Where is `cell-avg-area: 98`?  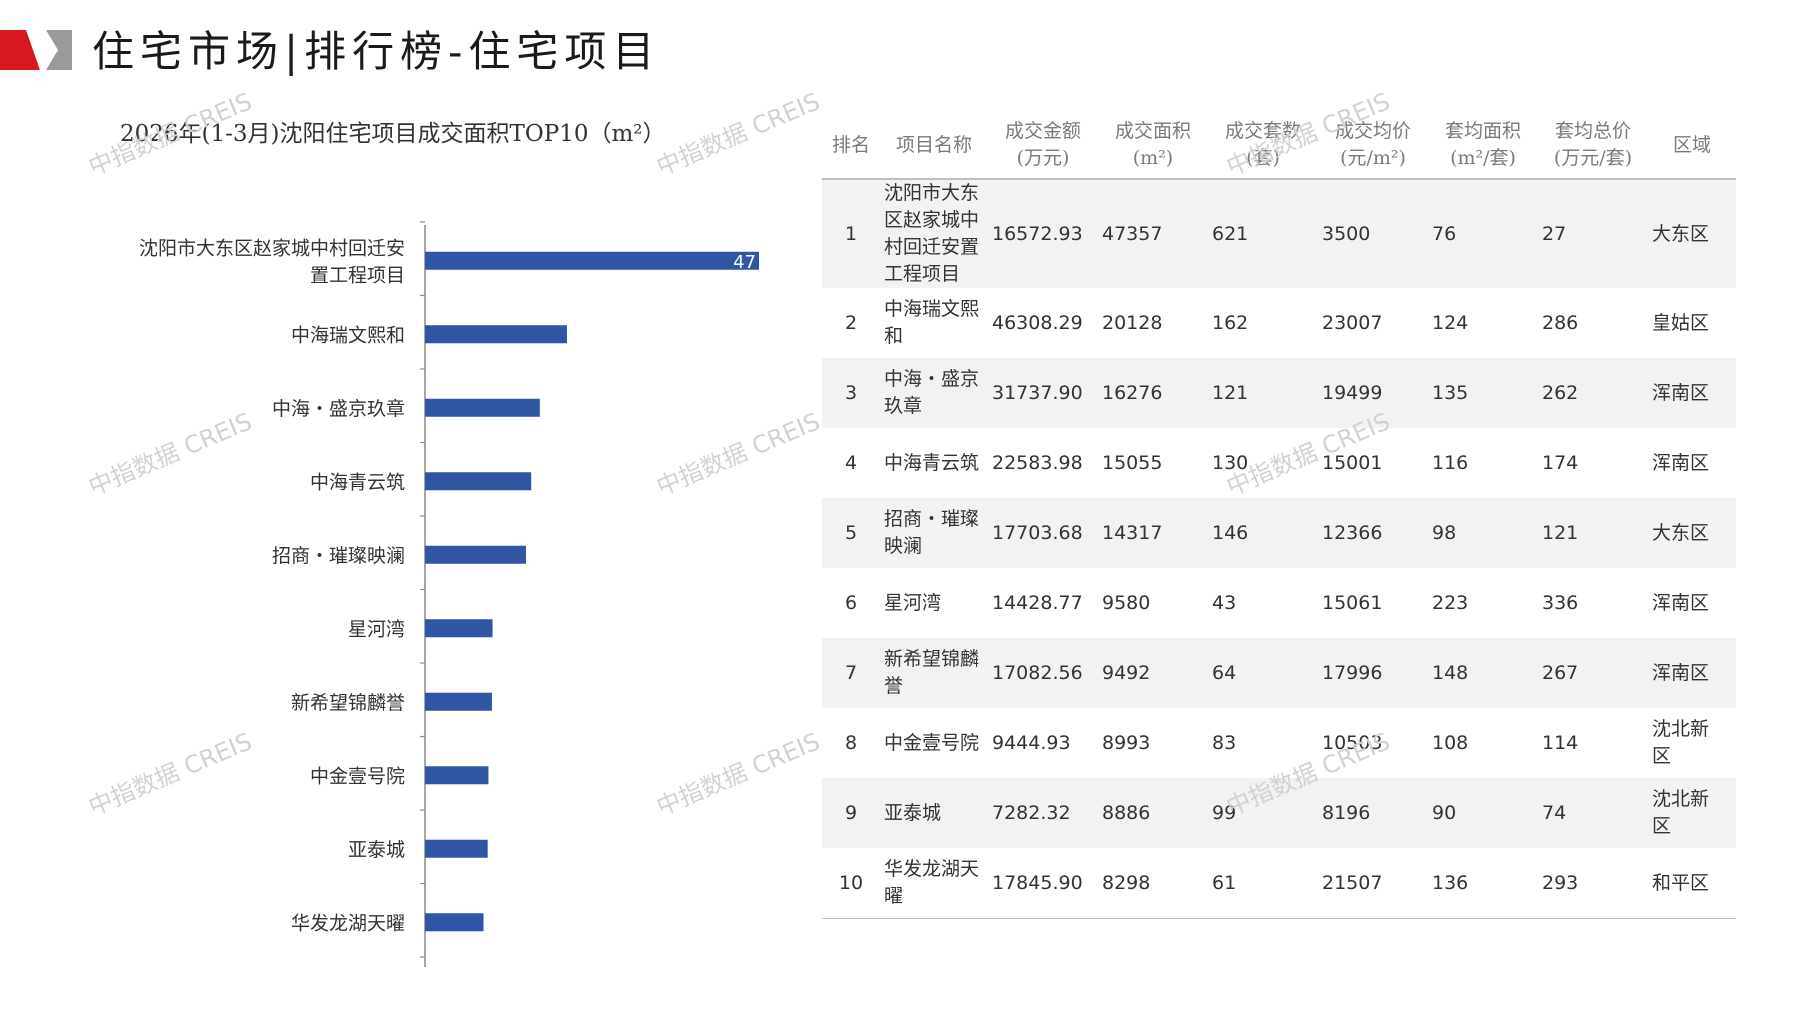 cell-avg-area: 98 is located at coordinates (1483, 533).